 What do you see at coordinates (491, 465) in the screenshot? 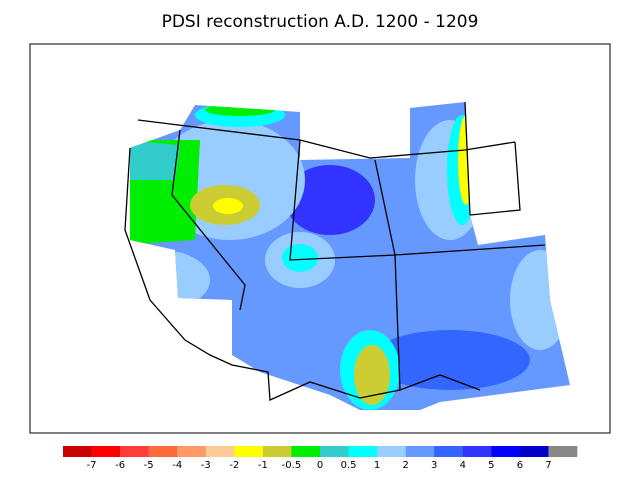
I see `colorbar-label: 5` at bounding box center [491, 465].